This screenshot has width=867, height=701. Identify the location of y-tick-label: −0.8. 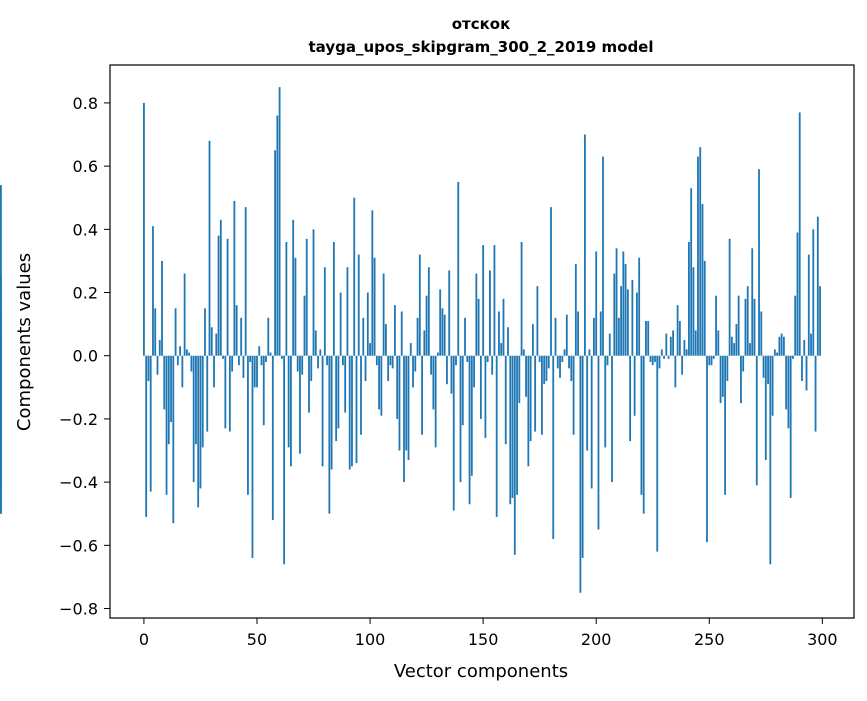
(78, 609).